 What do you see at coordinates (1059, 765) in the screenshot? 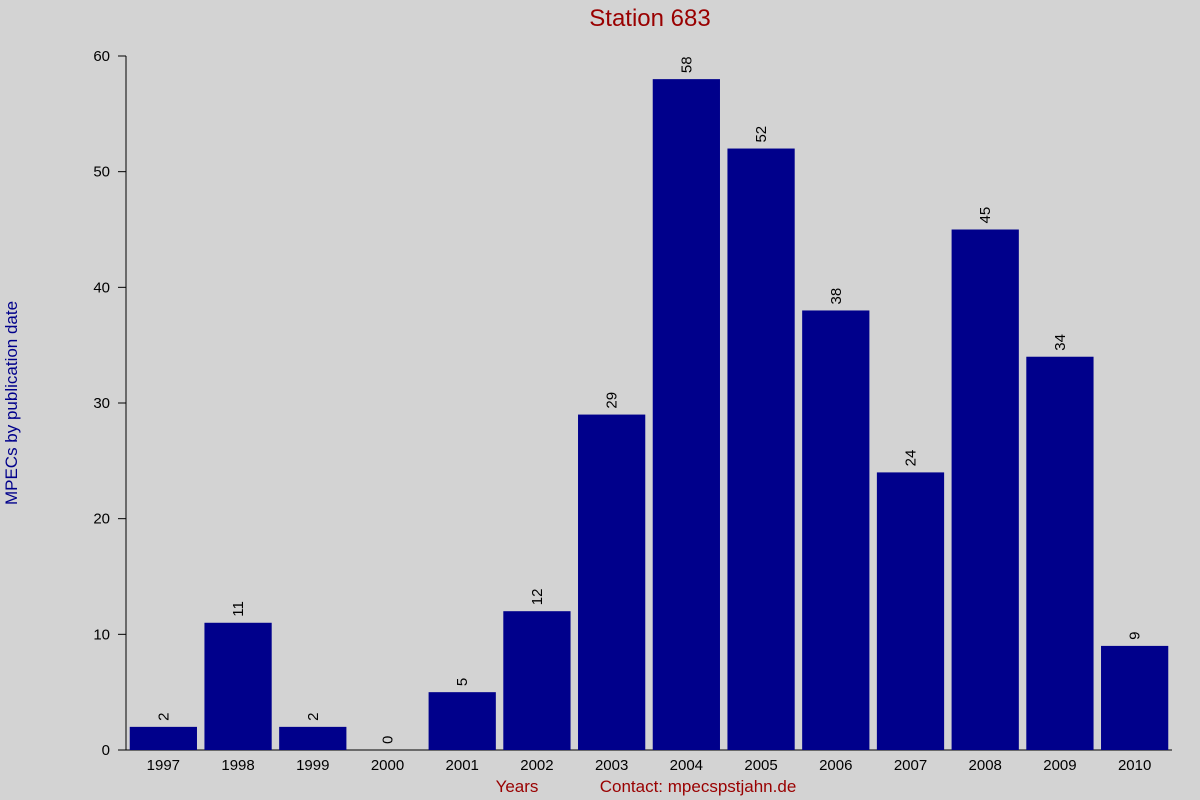
I see `x-tick-label: 2009` at bounding box center [1059, 765].